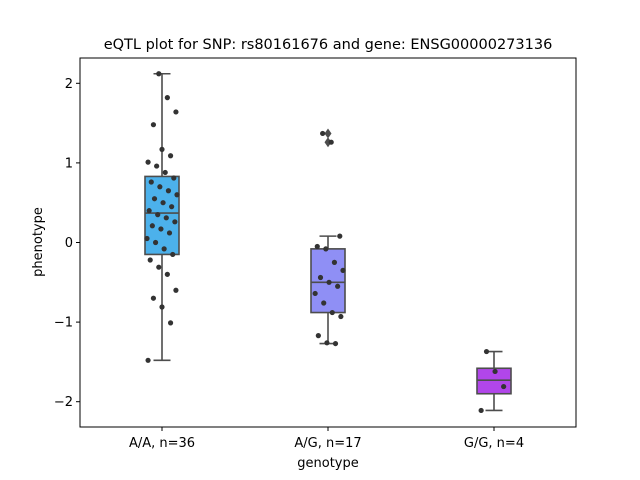 The height and width of the screenshot is (480, 640). Describe the element at coordinates (63, 402) in the screenshot. I see `y-tick-label: −2` at that location.